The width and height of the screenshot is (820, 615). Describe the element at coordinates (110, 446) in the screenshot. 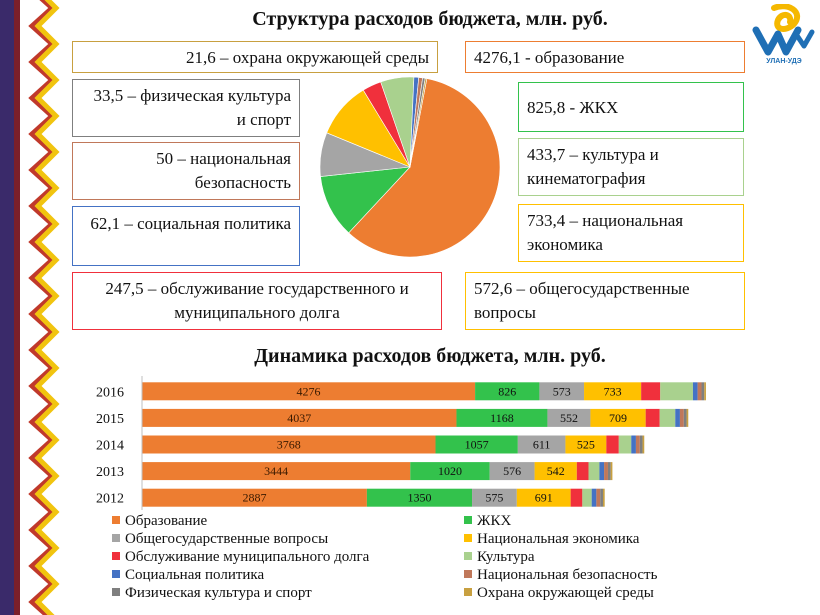

I see `bar-category-label: 2014` at that location.